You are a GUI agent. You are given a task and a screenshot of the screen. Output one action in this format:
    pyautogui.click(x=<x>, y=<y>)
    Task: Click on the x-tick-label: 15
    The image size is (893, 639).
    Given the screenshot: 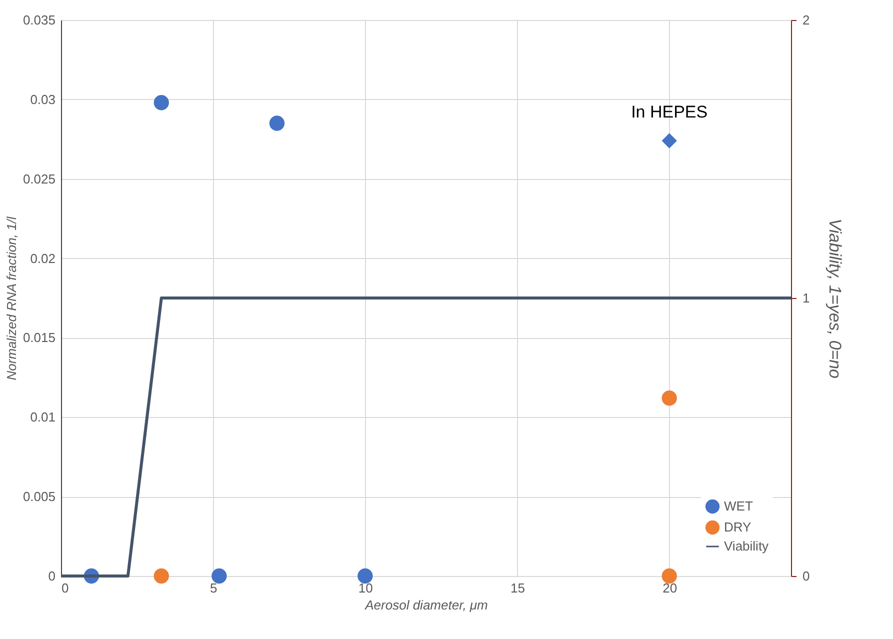 What is the action you would take?
    pyautogui.click(x=517, y=588)
    